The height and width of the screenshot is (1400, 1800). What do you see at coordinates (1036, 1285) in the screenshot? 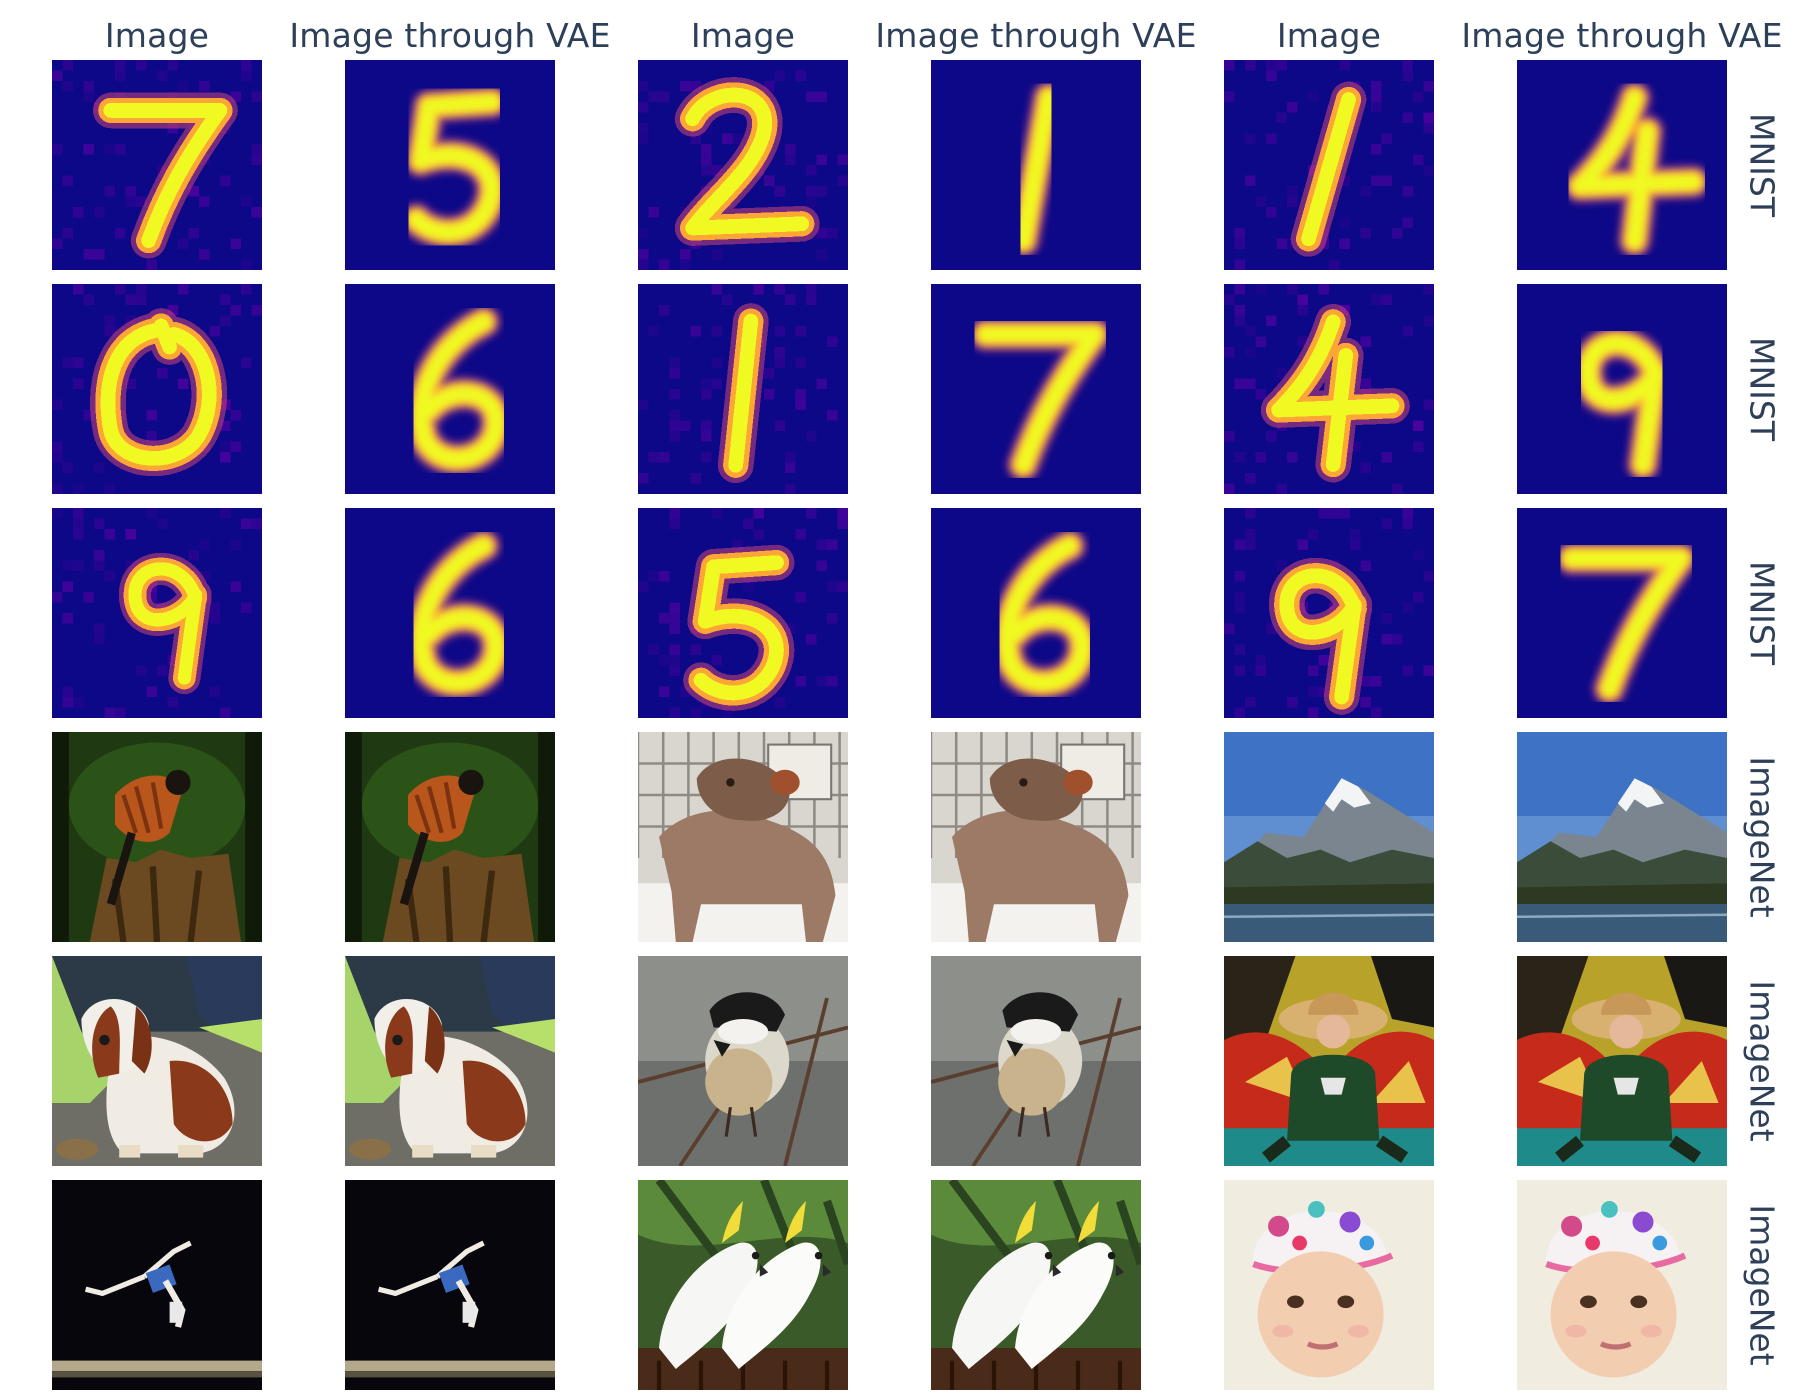
I see `imagenet-photo-reconstruction-r6-c4` at bounding box center [1036, 1285].